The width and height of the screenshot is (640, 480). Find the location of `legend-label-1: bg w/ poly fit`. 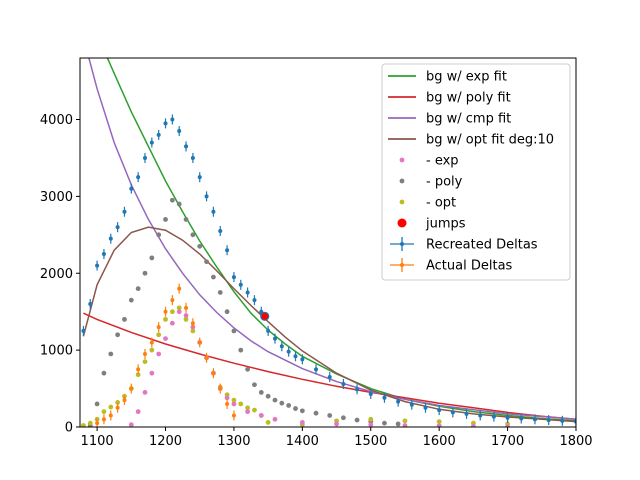

legend-label-1: bg w/ poly fit is located at coordinates (468, 98).